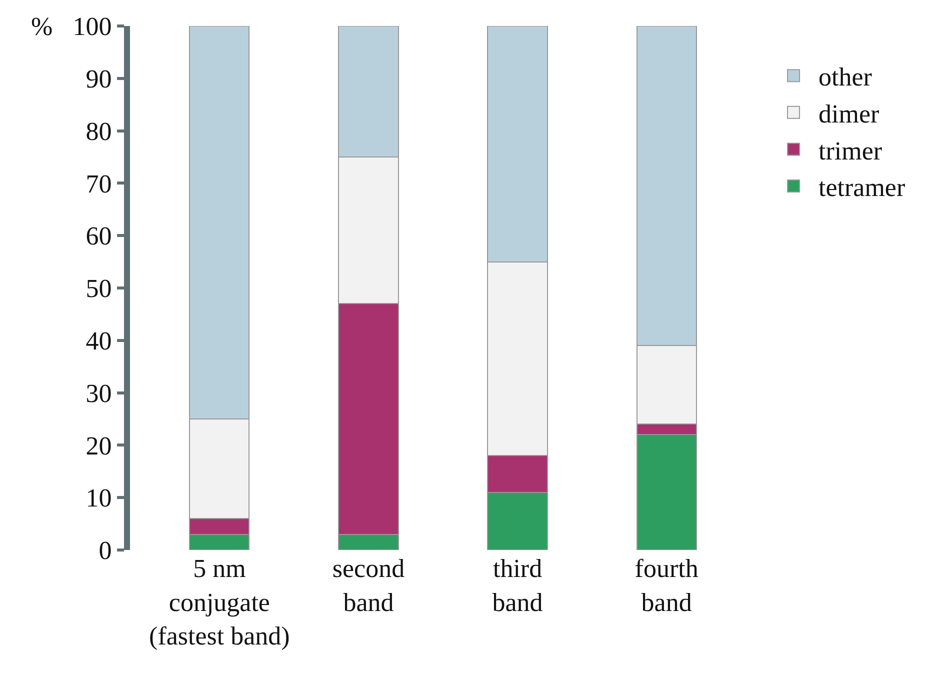 The image size is (941, 690). Describe the element at coordinates (105, 551) in the screenshot. I see `y-tick-label: 0` at that location.